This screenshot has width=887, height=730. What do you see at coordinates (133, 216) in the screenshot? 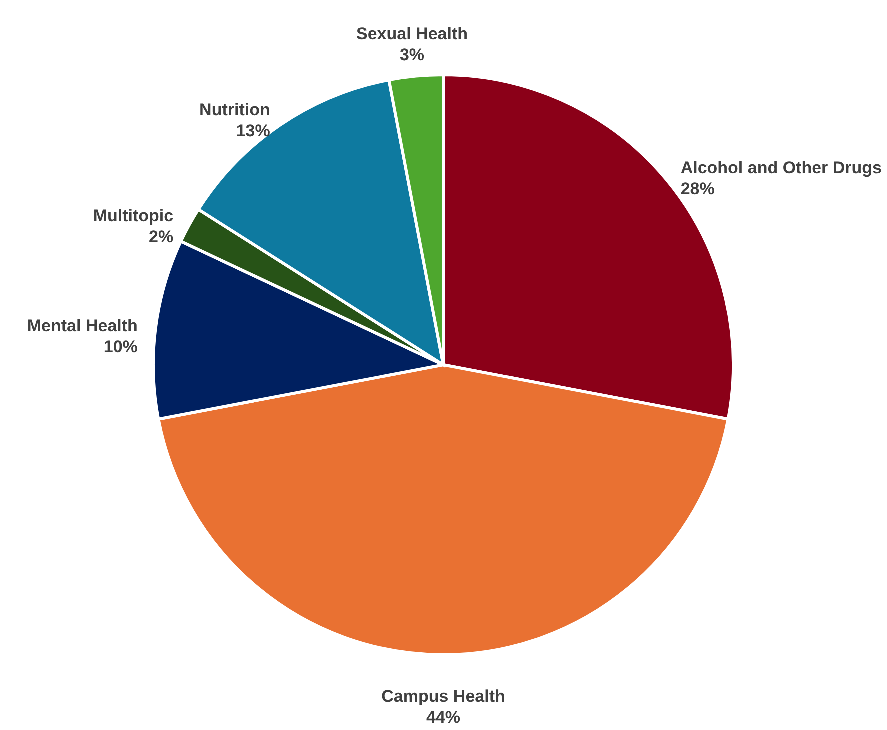
I see `slice-label: Multitopic` at bounding box center [133, 216].